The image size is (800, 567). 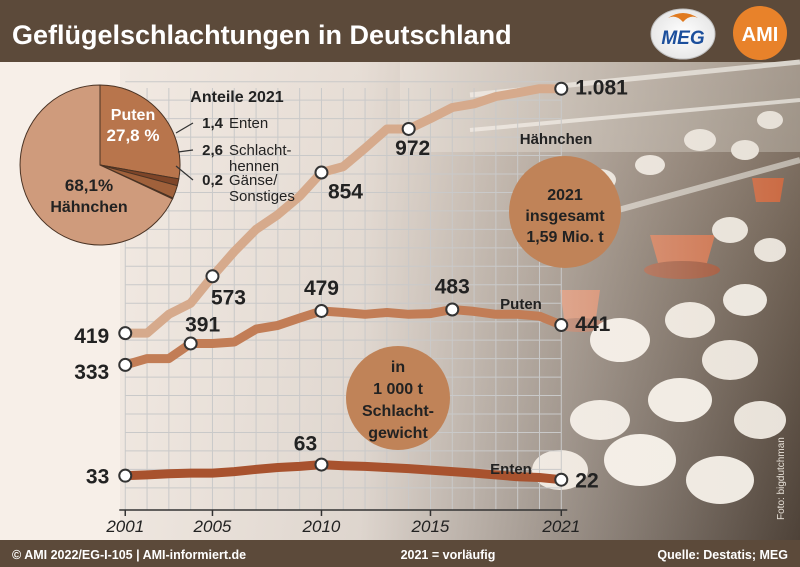 What do you see at coordinates (236, 97) in the screenshot?
I see `pie-title: Anteile 2021` at bounding box center [236, 97].